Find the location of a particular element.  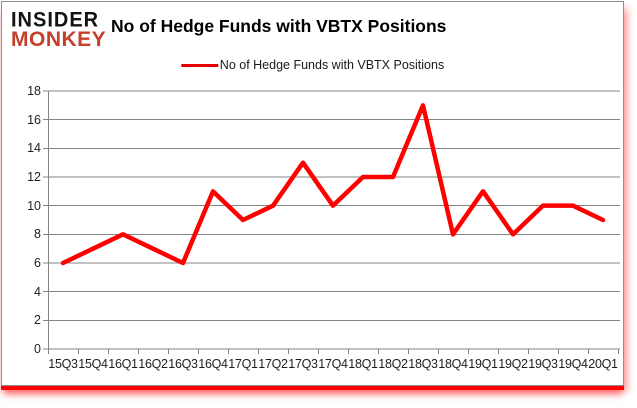

y-tick-label: 16 is located at coordinates (34, 119).